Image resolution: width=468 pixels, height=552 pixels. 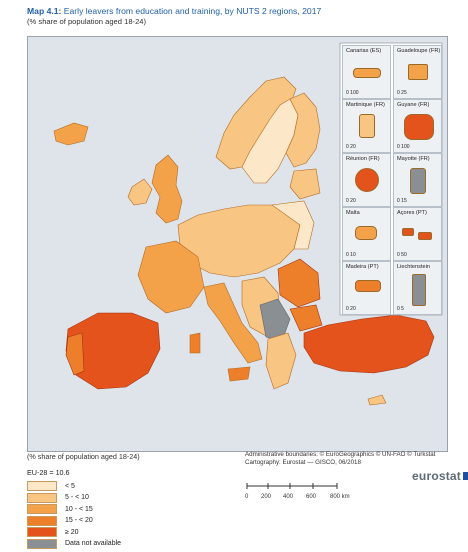 What do you see at coordinates (292, 486) in the screenshot?
I see `scale-bar` at bounding box center [292, 486].